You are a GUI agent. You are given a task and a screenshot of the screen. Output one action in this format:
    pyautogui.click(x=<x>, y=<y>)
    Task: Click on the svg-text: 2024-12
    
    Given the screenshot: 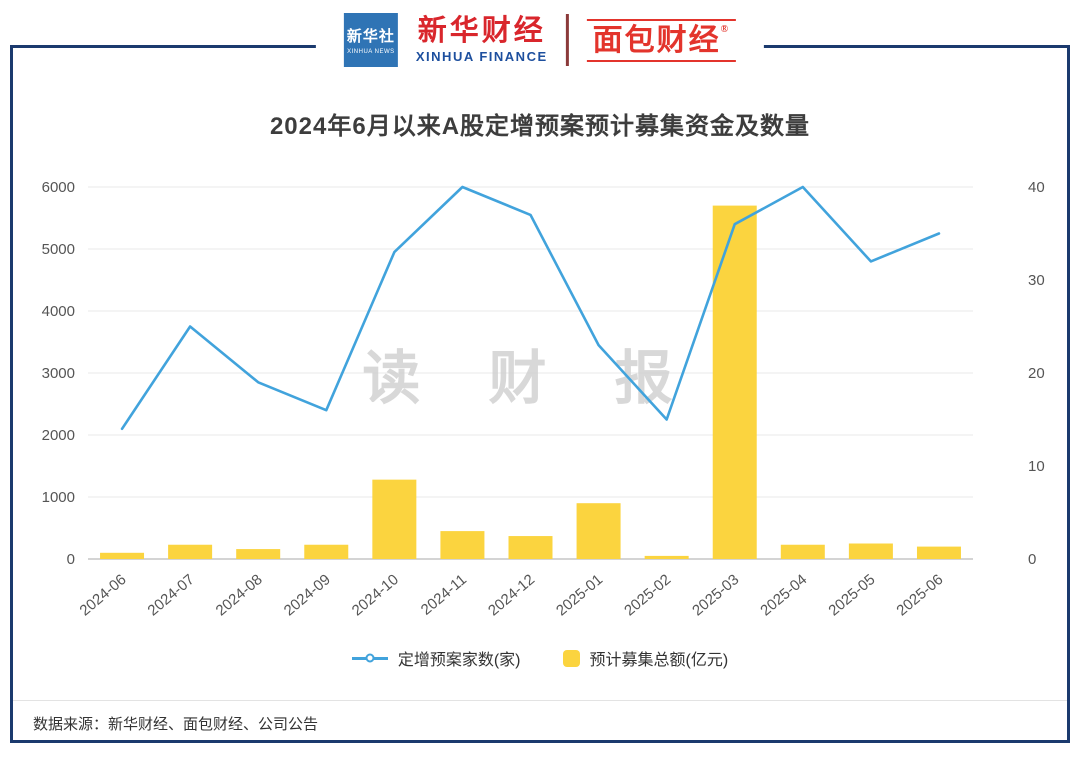 What is the action you would take?
    pyautogui.click(x=511, y=595)
    